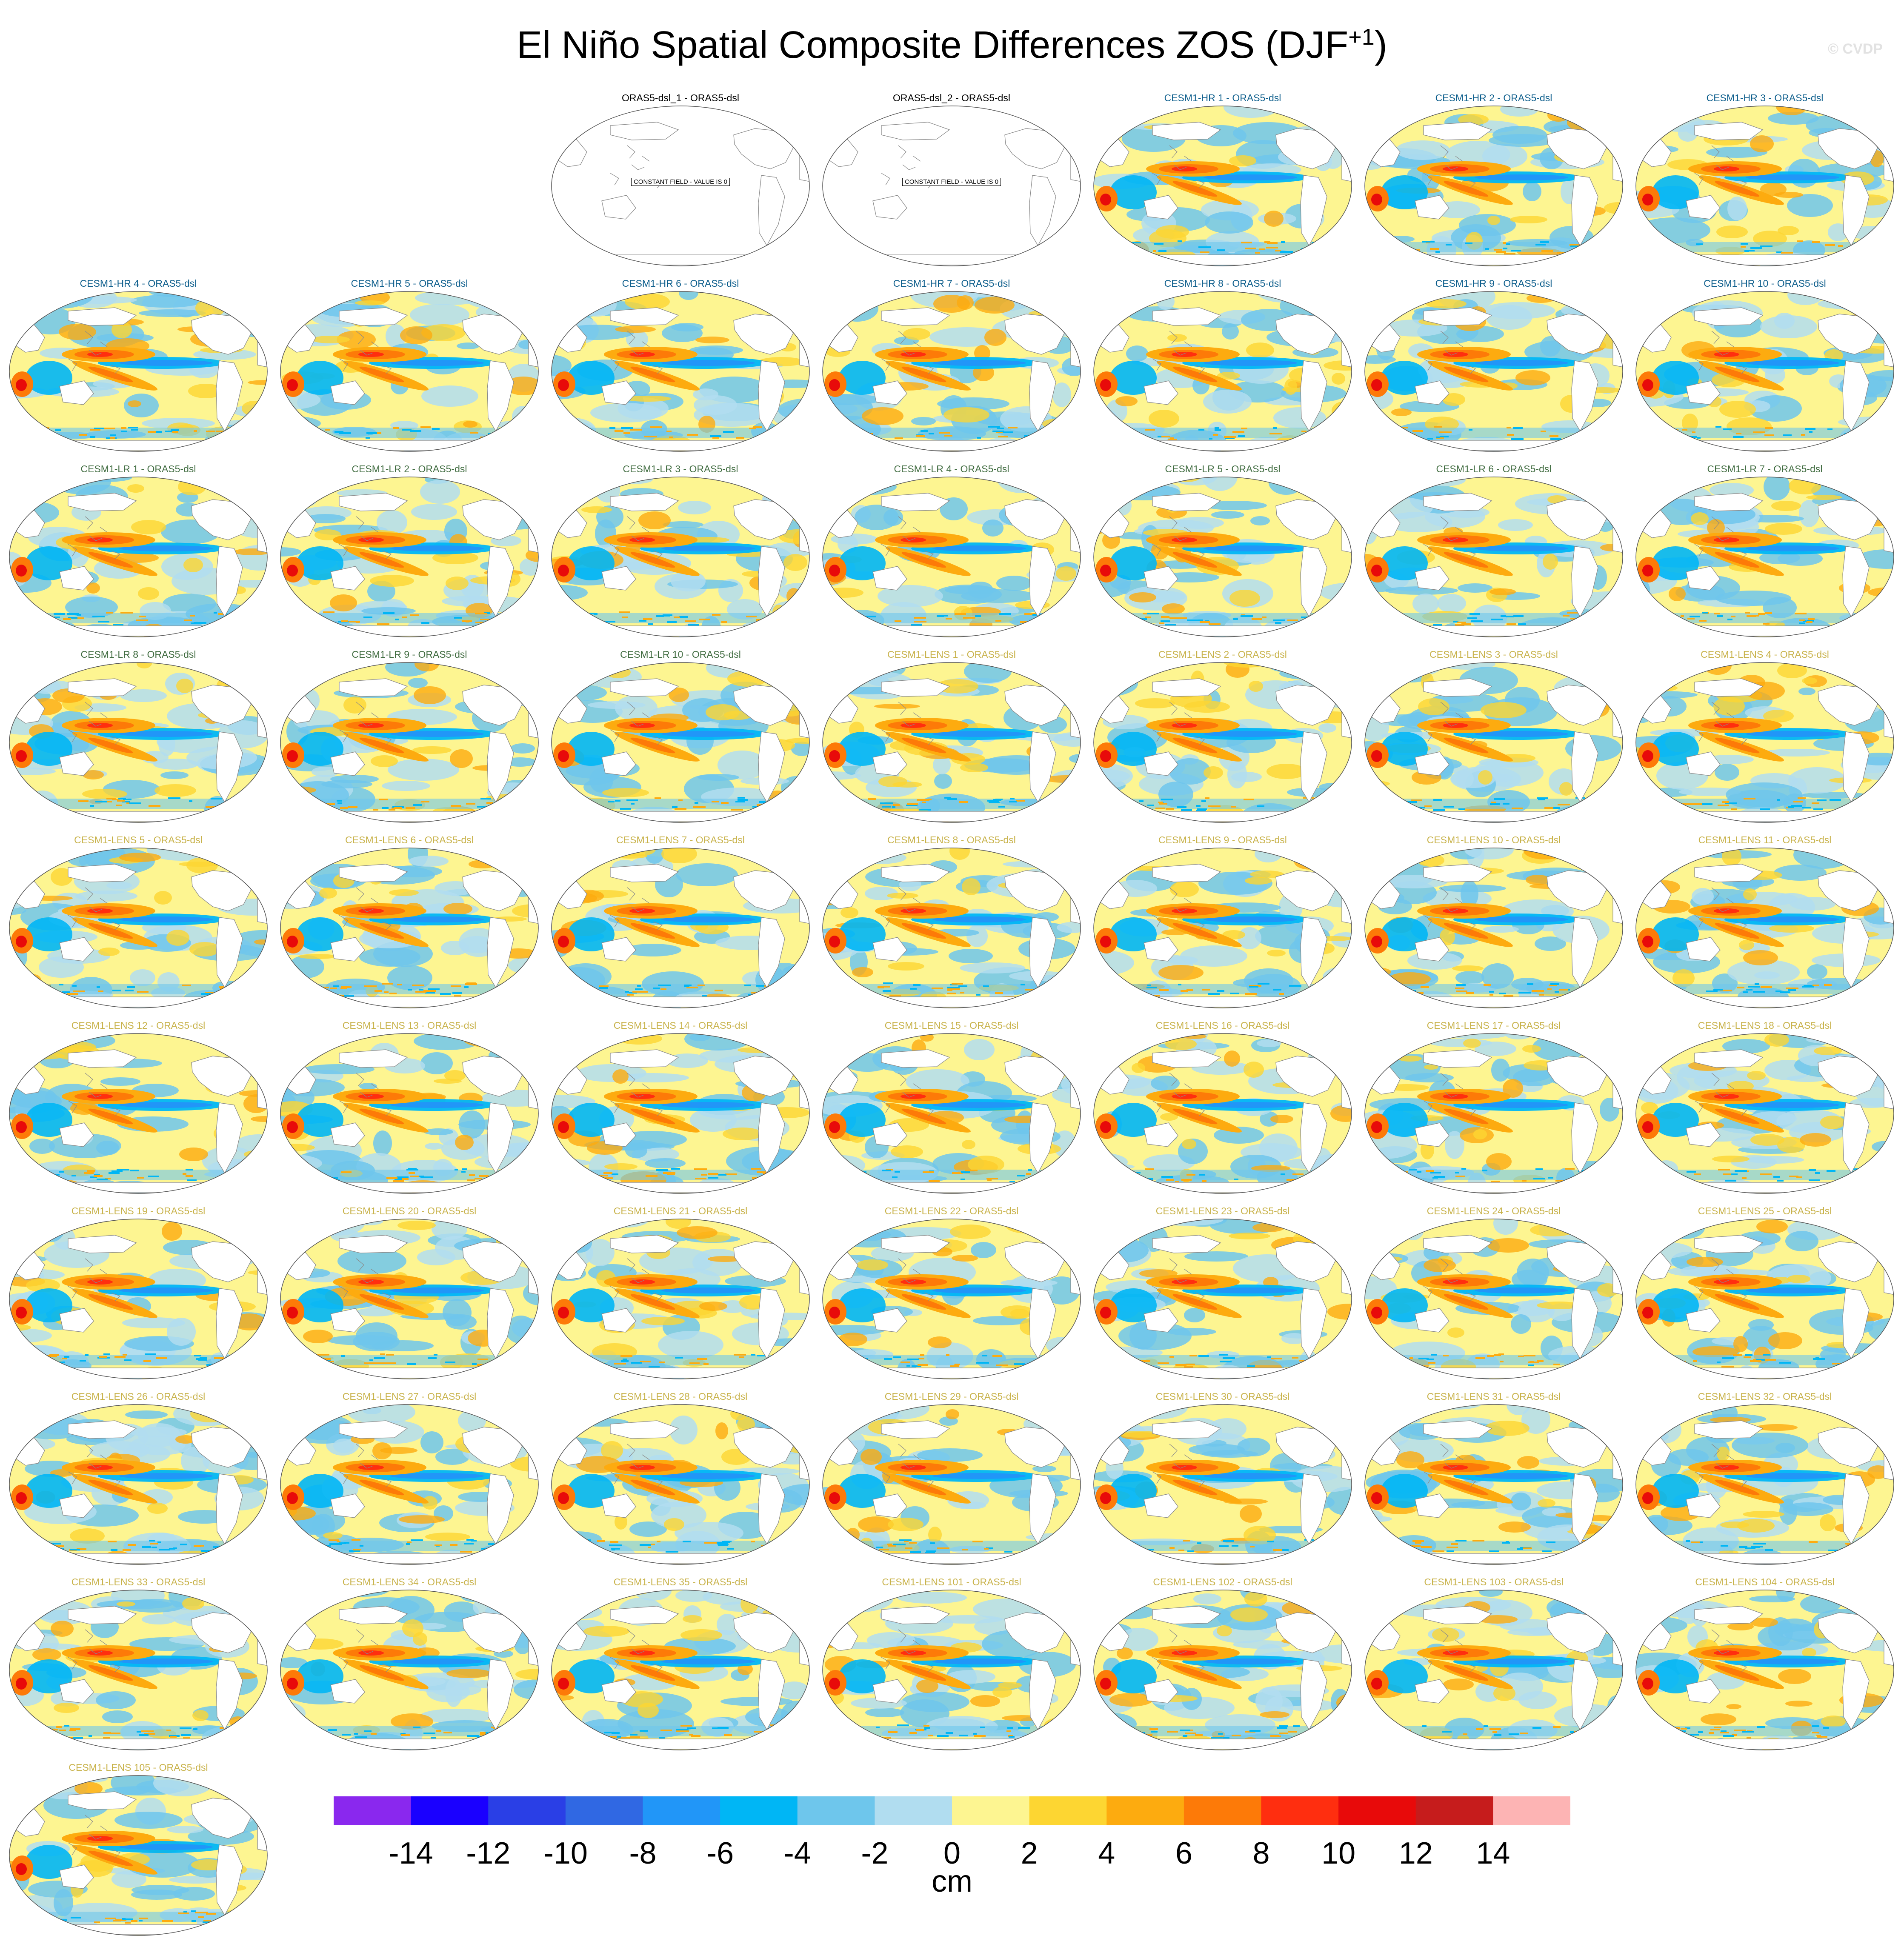 The height and width of the screenshot is (1944, 1904). I want to click on map-panel: CESM1-LENS 16 - ORAS5-dsl, so click(1223, 1110).